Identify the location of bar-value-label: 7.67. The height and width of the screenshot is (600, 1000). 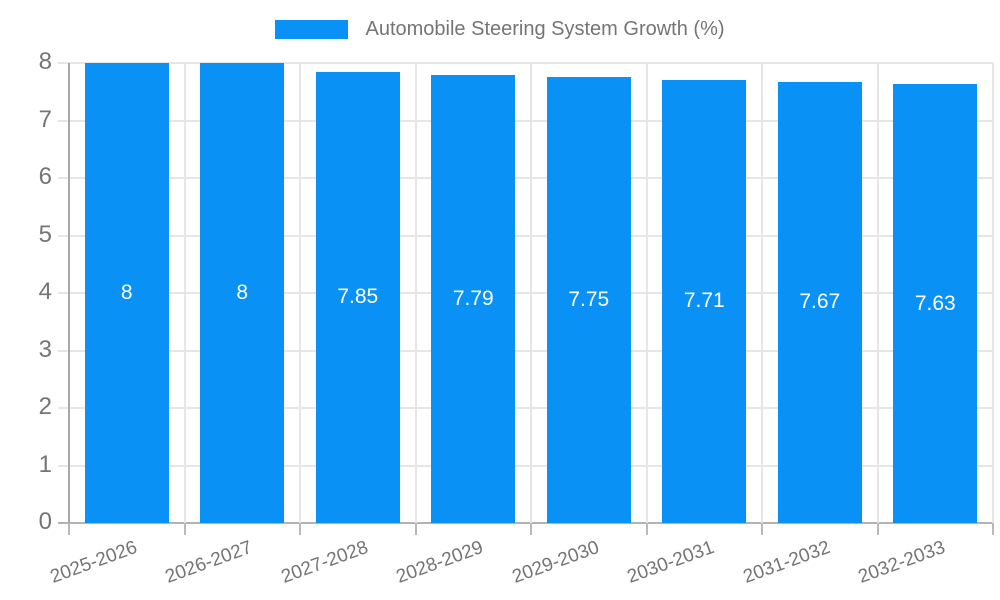
(820, 302).